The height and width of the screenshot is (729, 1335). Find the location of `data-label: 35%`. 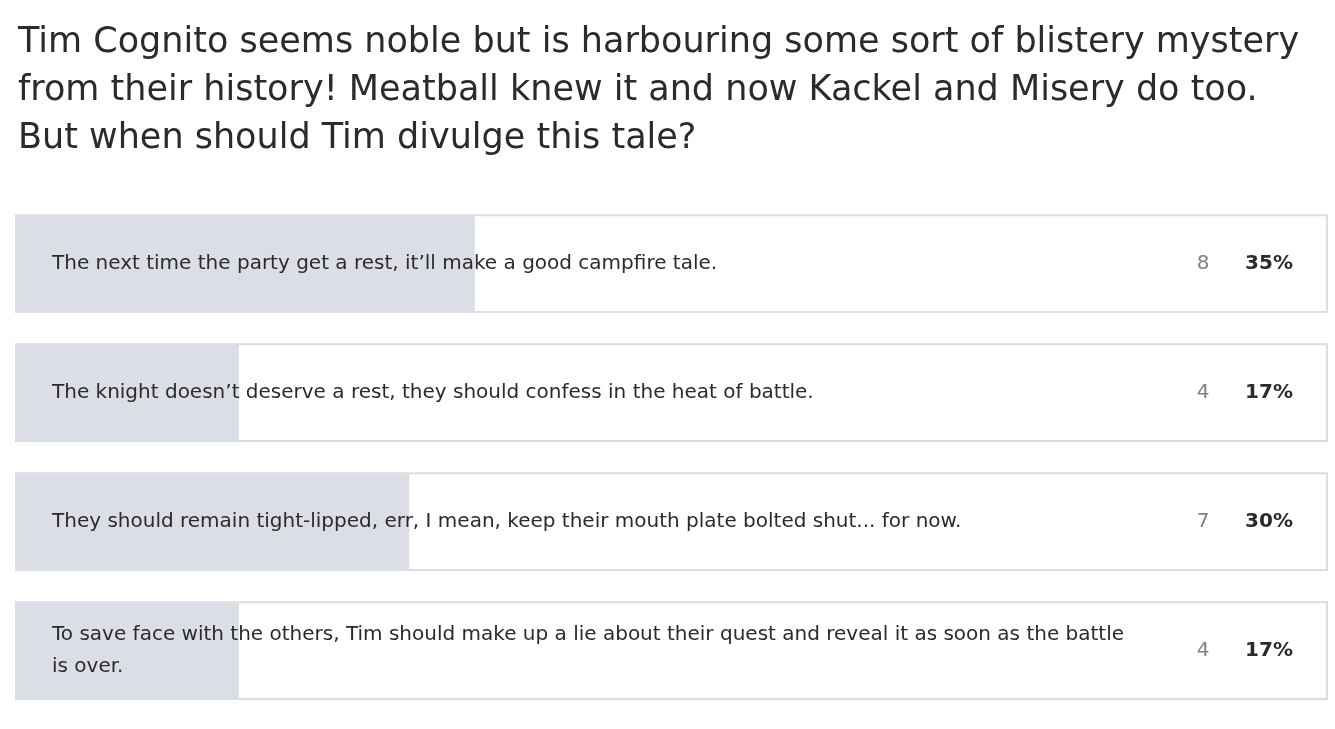

data-label: 35% is located at coordinates (1269, 261).